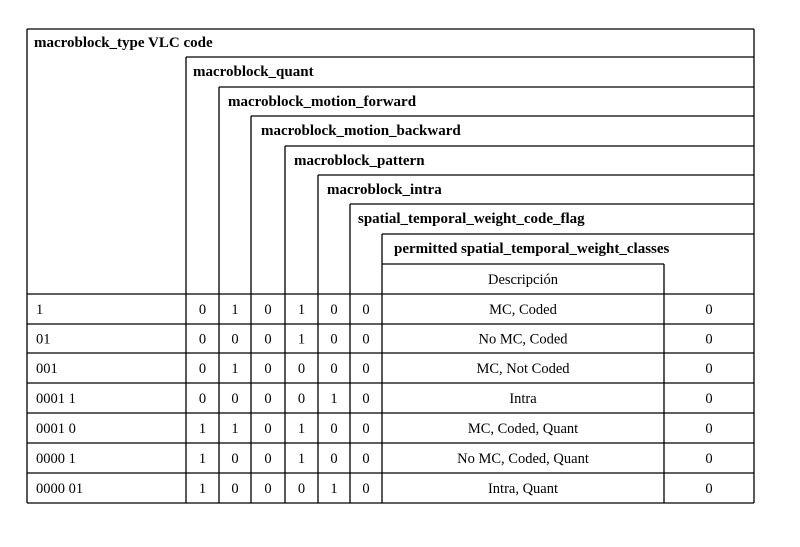 The image size is (800, 547). I want to click on header-macroblock-quant: macroblock_quant, so click(253, 72).